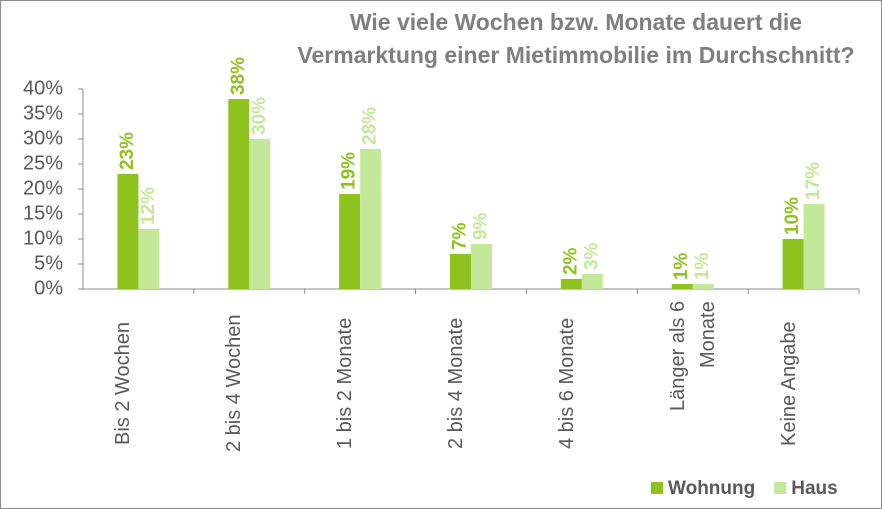 This screenshot has height=509, width=882. Describe the element at coordinates (792, 216) in the screenshot. I see `data-label: 10%` at that location.